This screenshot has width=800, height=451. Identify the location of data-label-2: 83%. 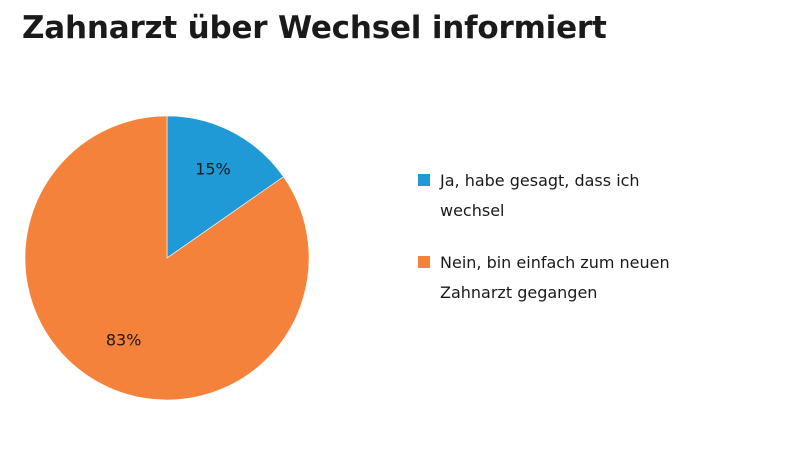
(124, 340).